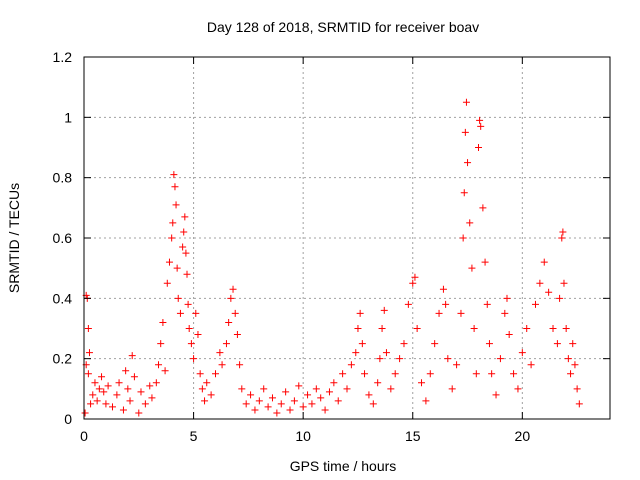 This screenshot has height=480, width=640. Describe the element at coordinates (63, 298) in the screenshot. I see `y-tick-label: 0.4` at that location.